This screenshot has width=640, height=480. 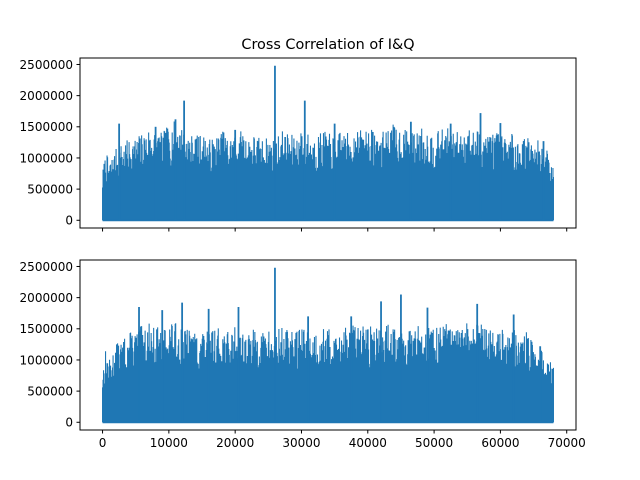 What do you see at coordinates (46, 127) in the screenshot?
I see `y-tick-label-top-3: 1500000` at bounding box center [46, 127].